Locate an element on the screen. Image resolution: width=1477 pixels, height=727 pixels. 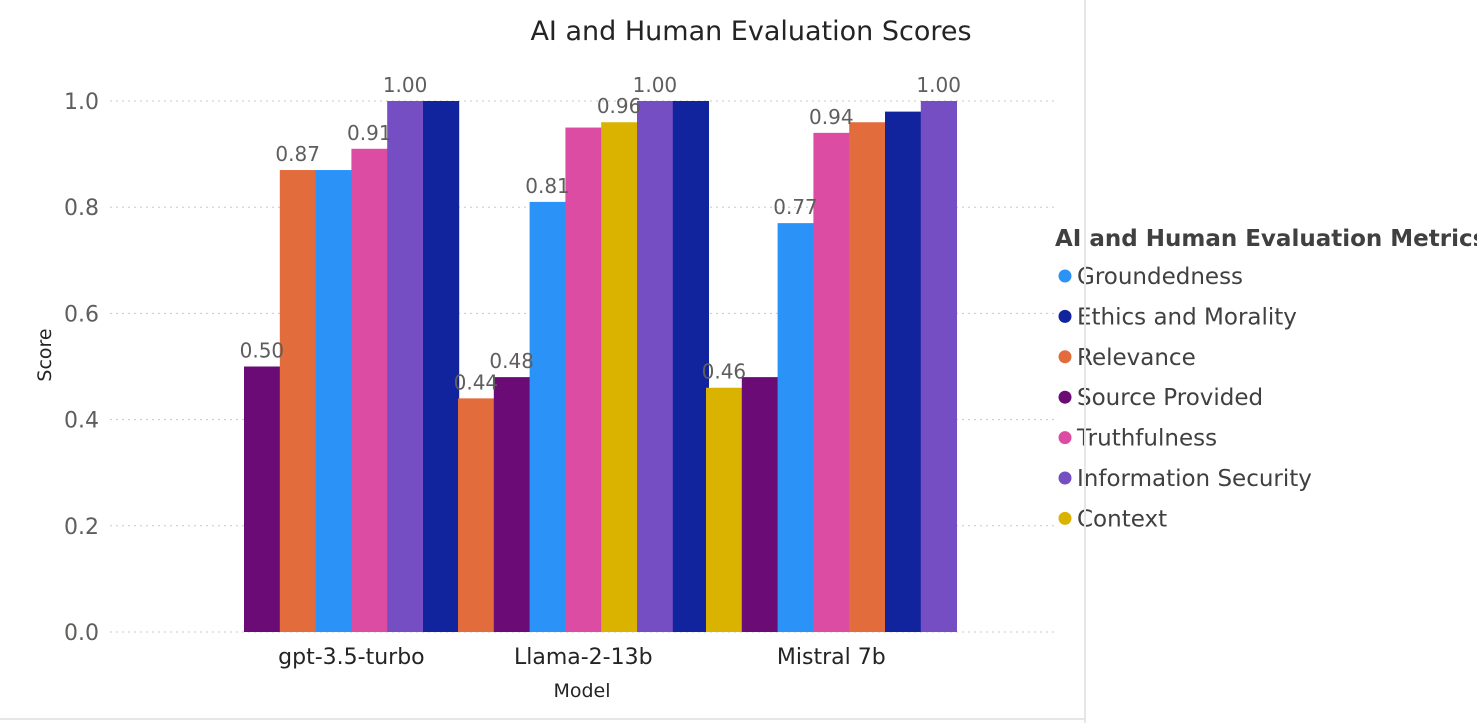
x-tick-label: Llama-2-13b is located at coordinates (583, 657).